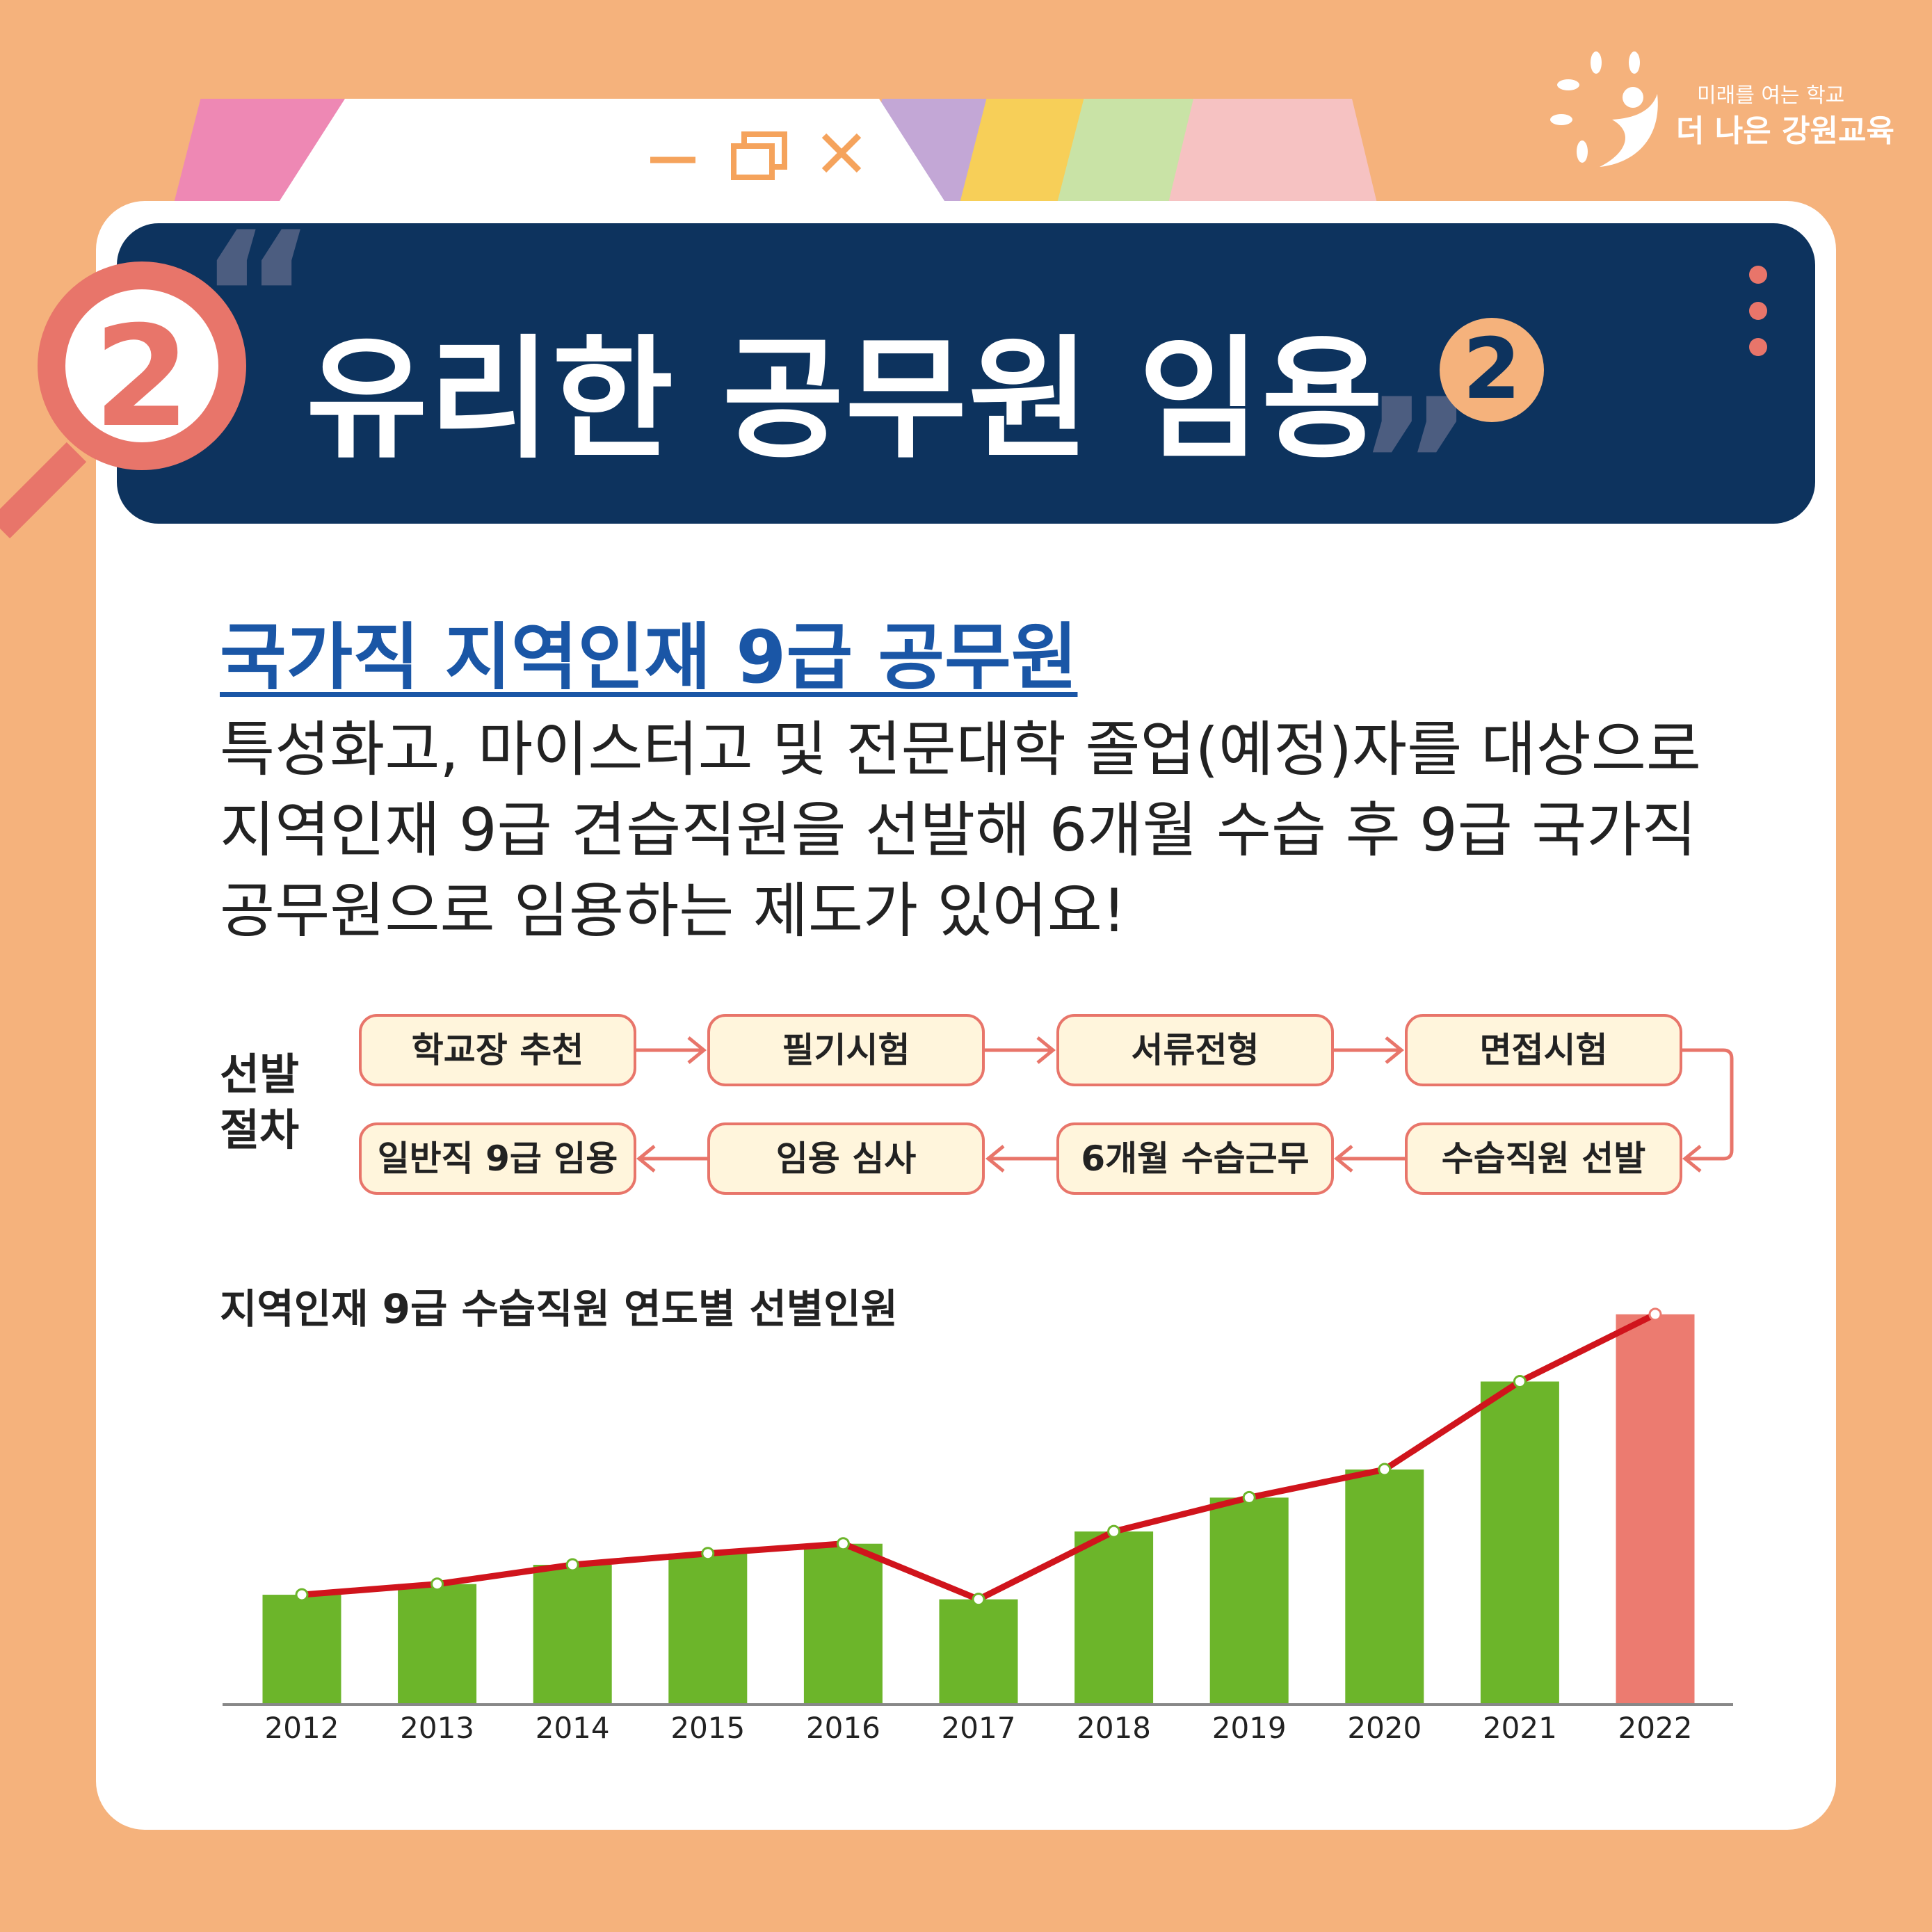  I want to click on tab-lightpink, so click(1273, 151).